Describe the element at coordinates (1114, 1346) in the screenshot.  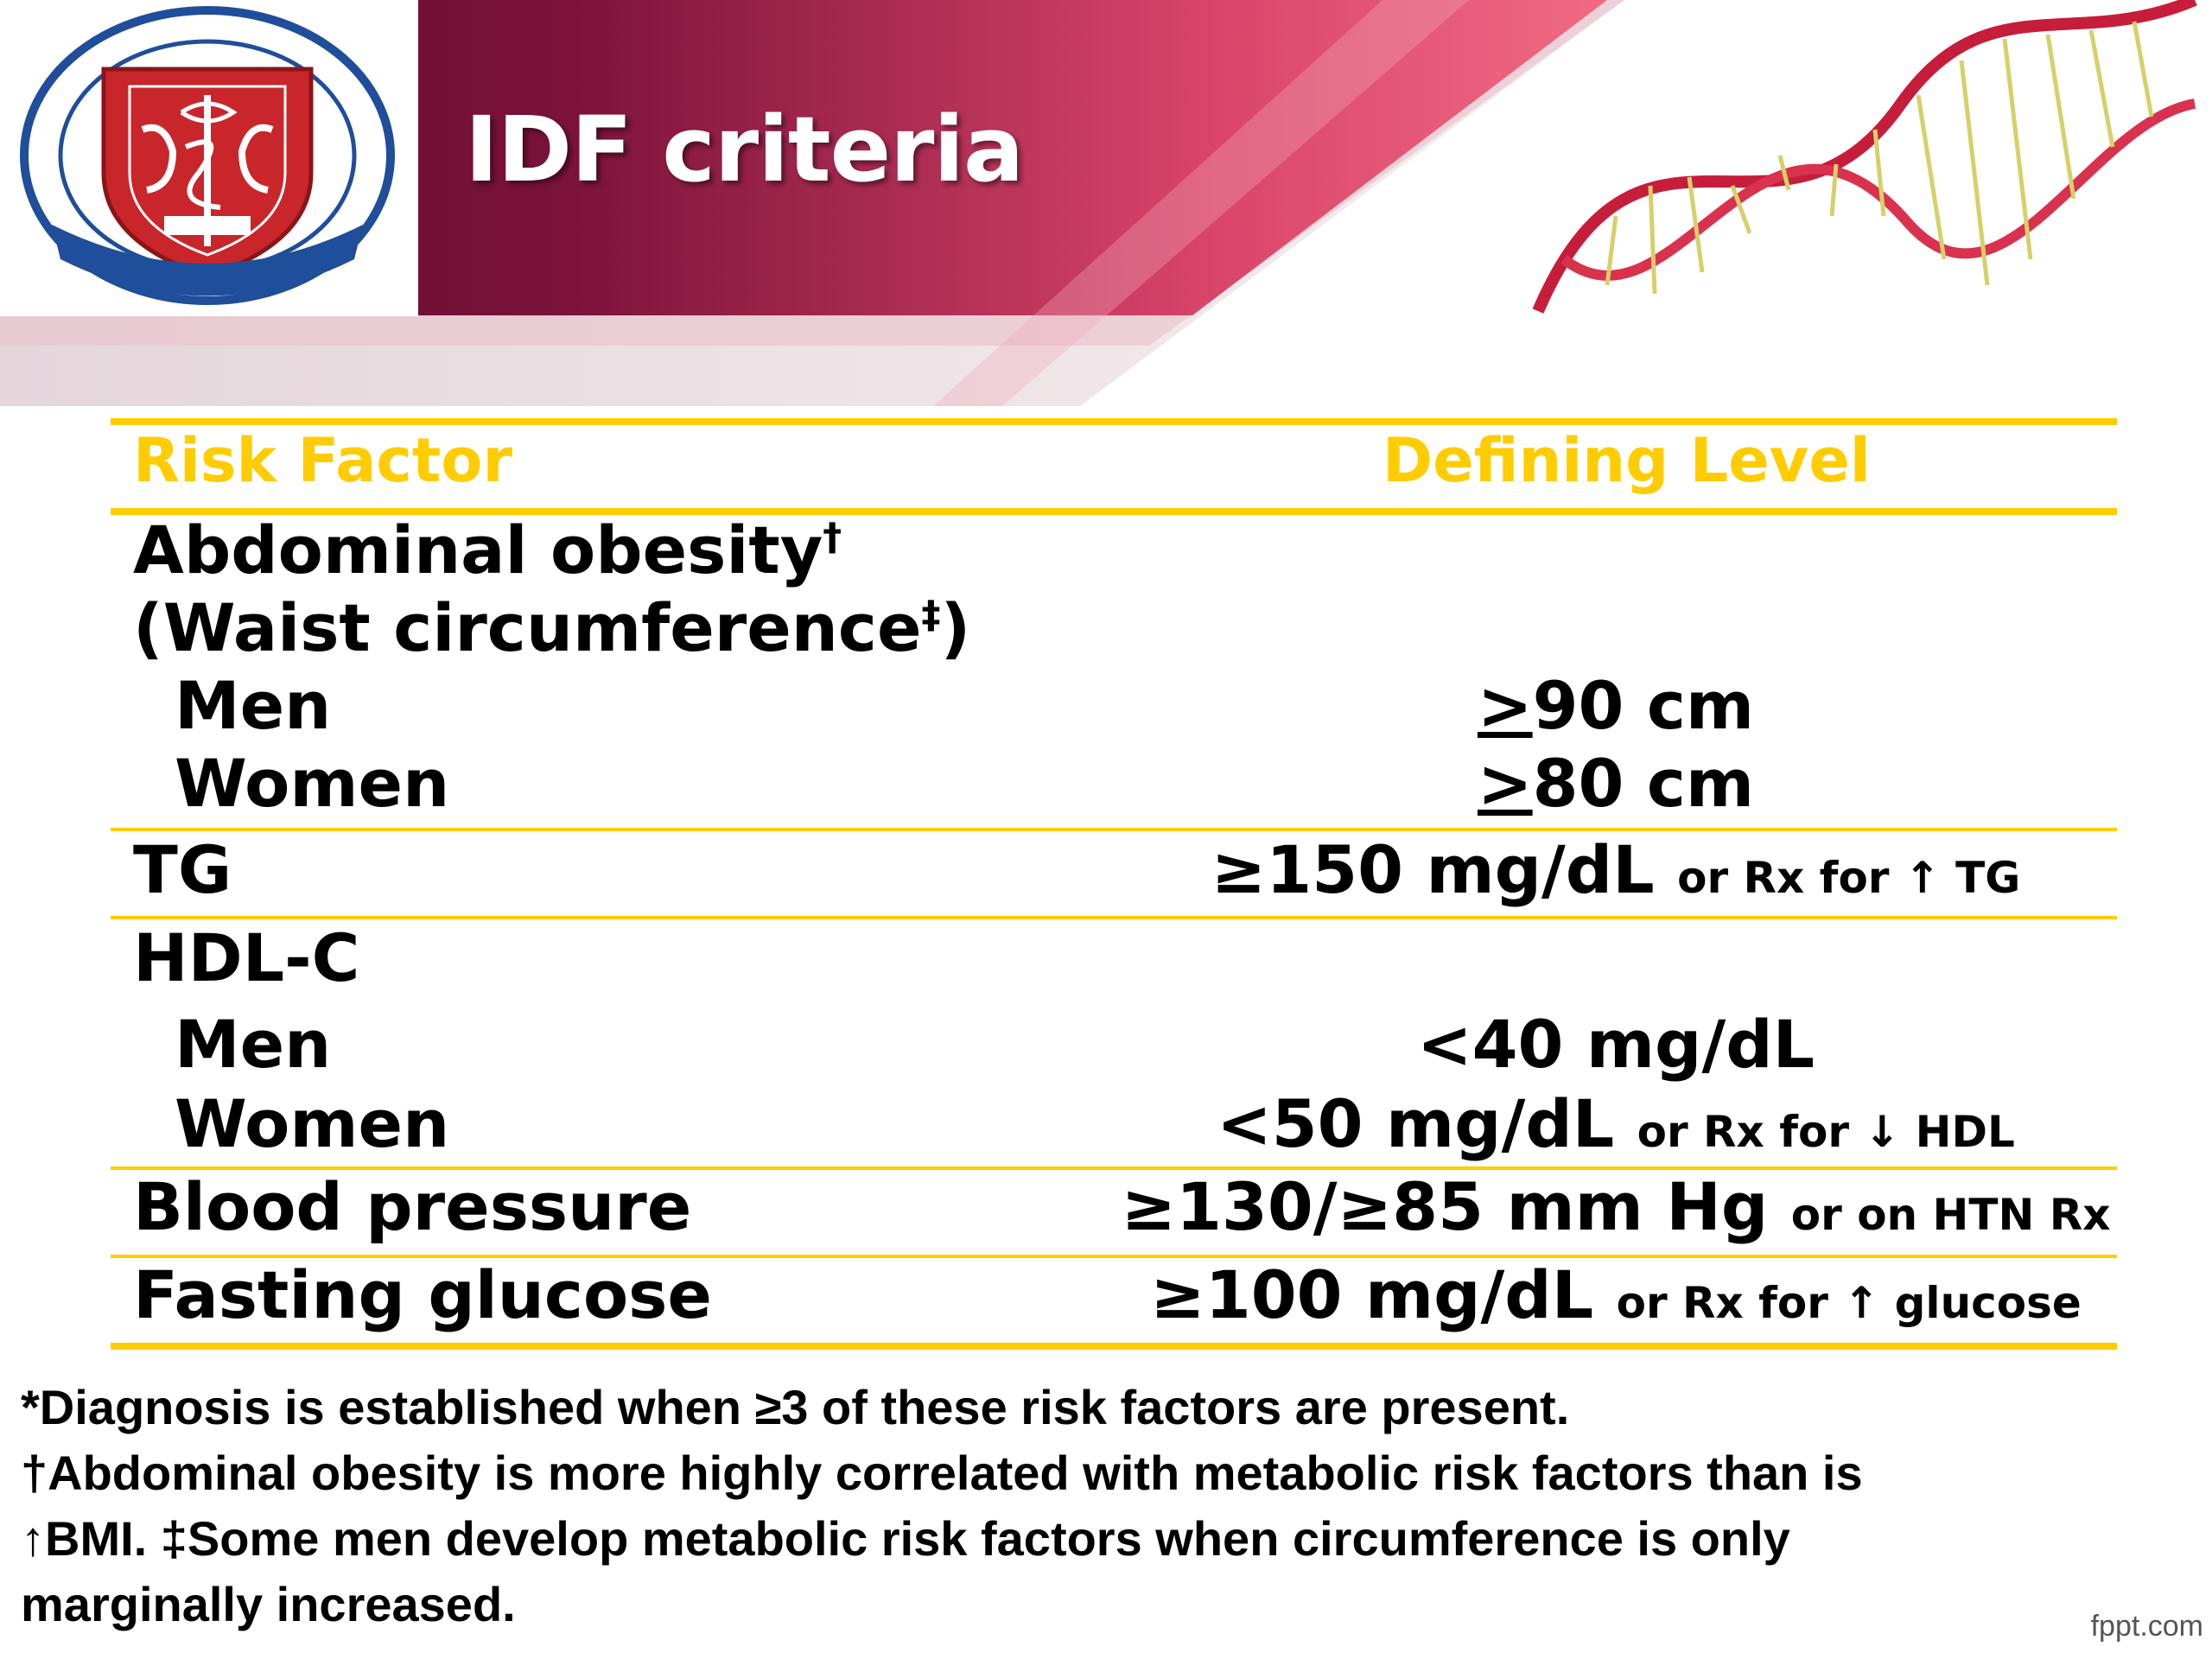
I see `table-bottom-rule` at that location.